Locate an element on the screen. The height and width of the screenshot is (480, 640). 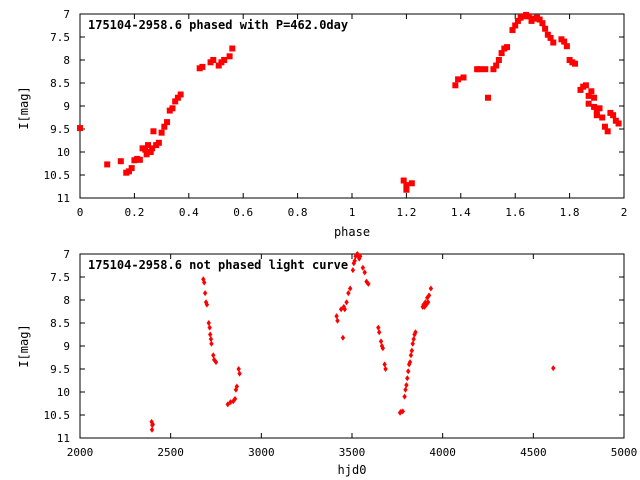
x-tick-label: 1.2 is located at coordinates (406, 212).